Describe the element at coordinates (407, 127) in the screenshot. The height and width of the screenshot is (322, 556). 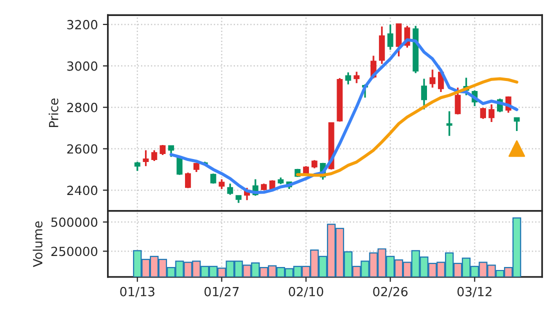
I see `line-series` at that location.